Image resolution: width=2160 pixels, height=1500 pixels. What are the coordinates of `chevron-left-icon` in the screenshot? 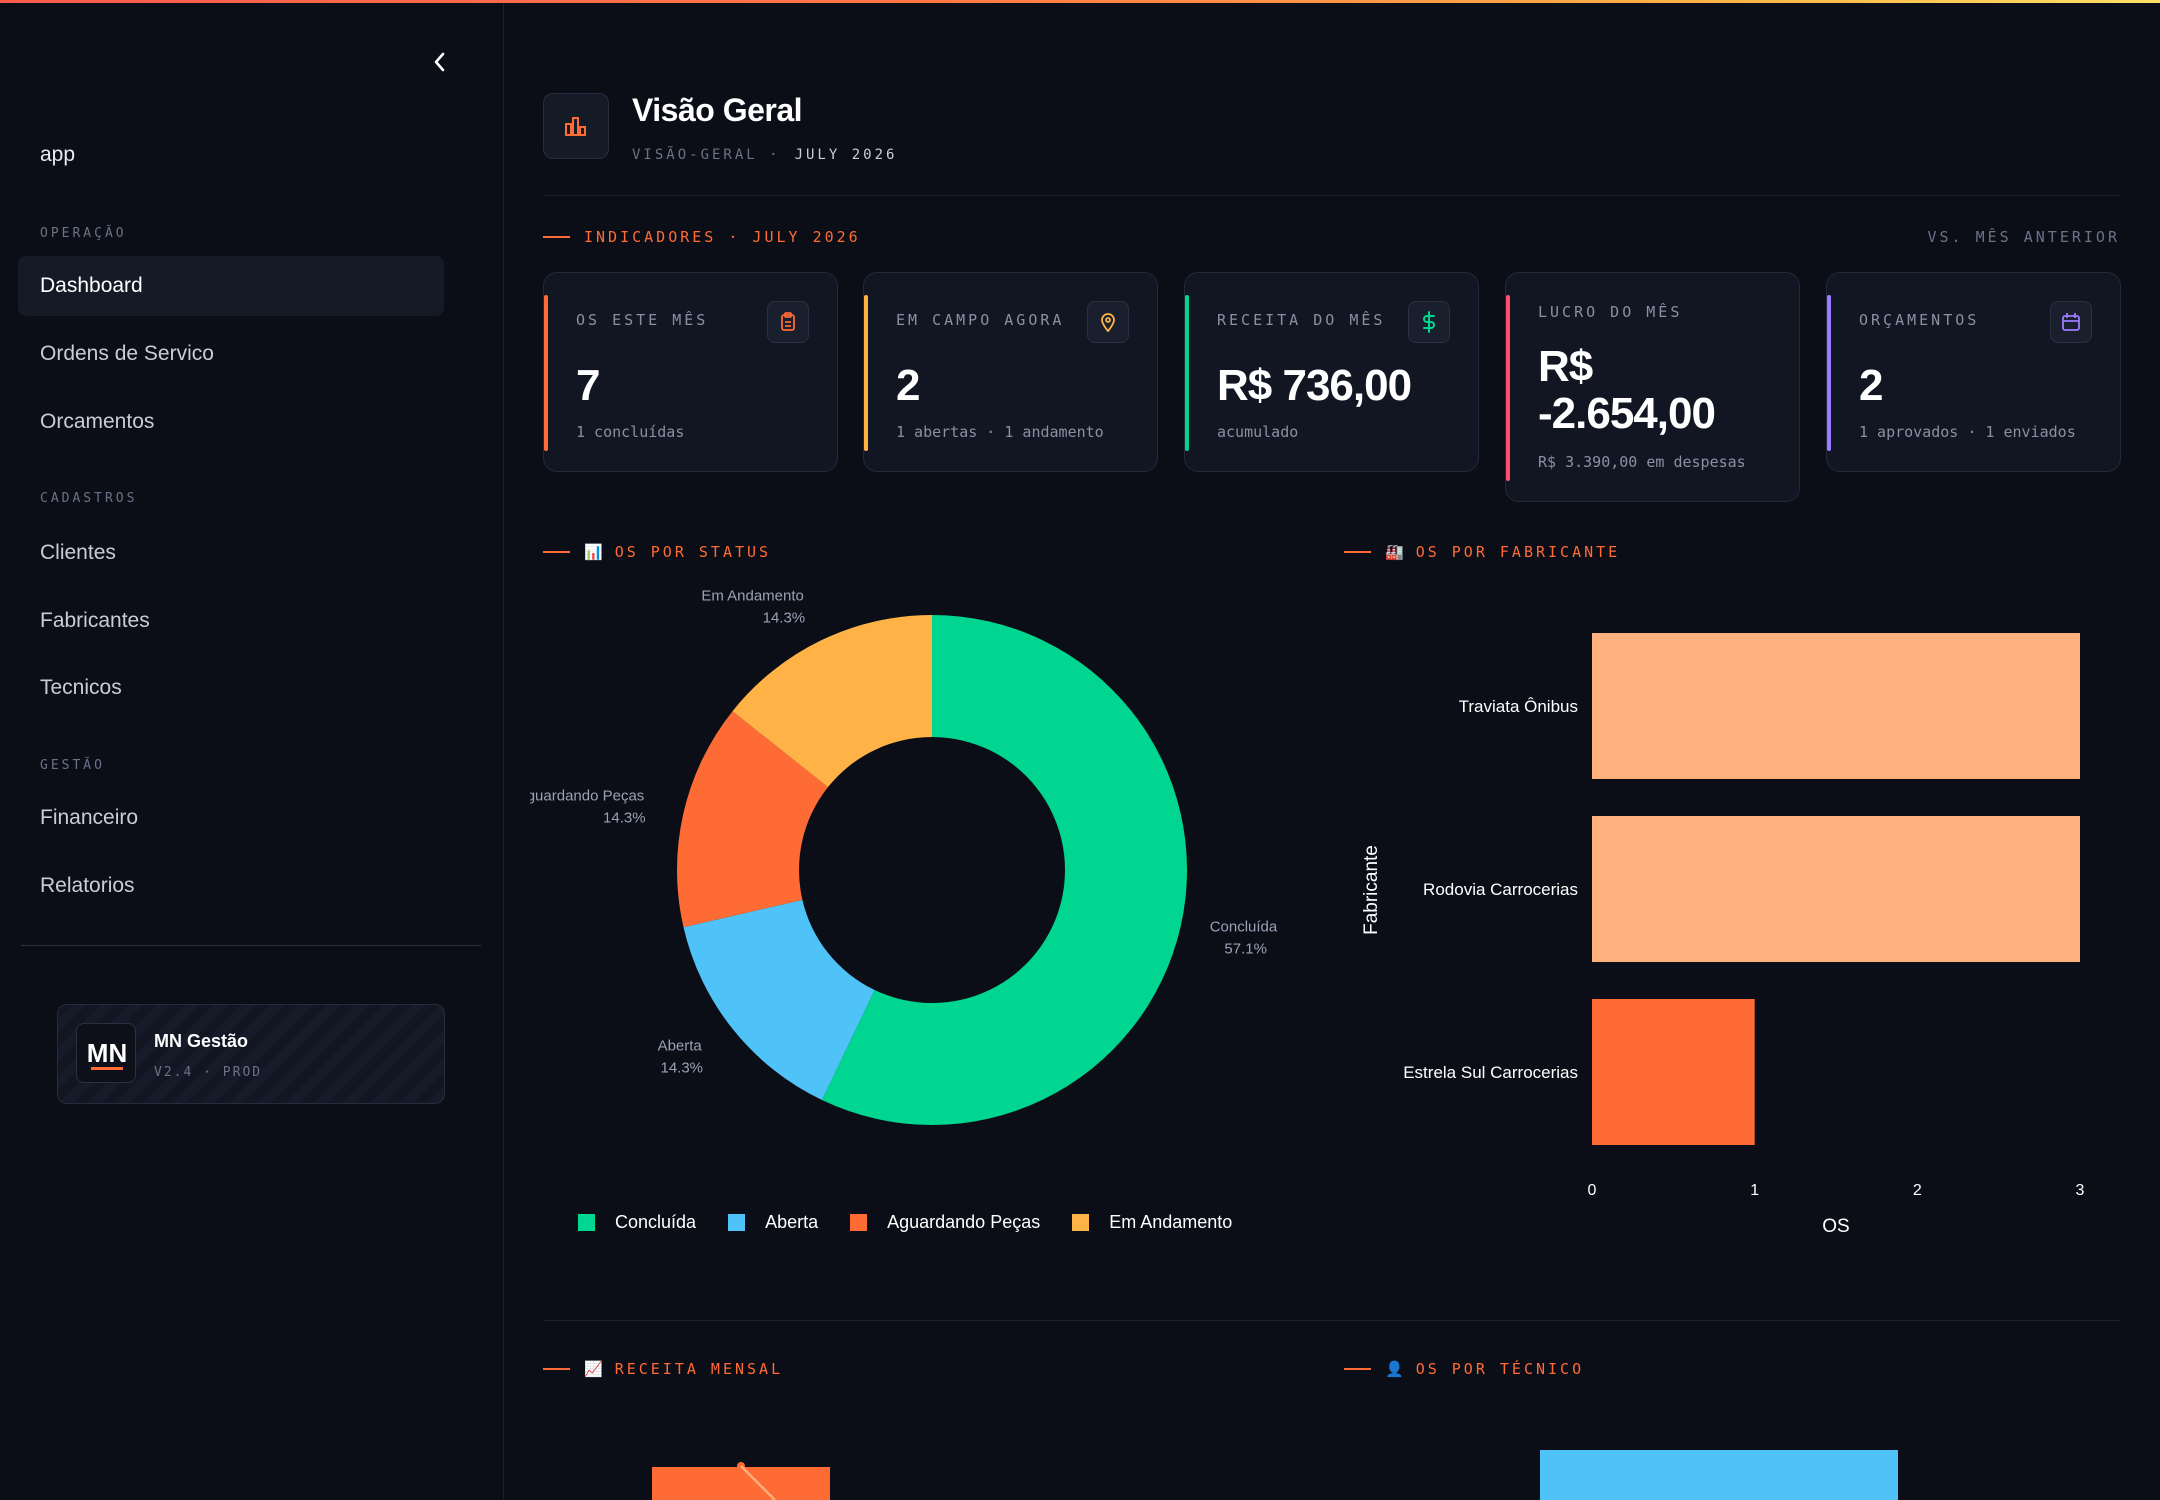 It's located at (439, 62).